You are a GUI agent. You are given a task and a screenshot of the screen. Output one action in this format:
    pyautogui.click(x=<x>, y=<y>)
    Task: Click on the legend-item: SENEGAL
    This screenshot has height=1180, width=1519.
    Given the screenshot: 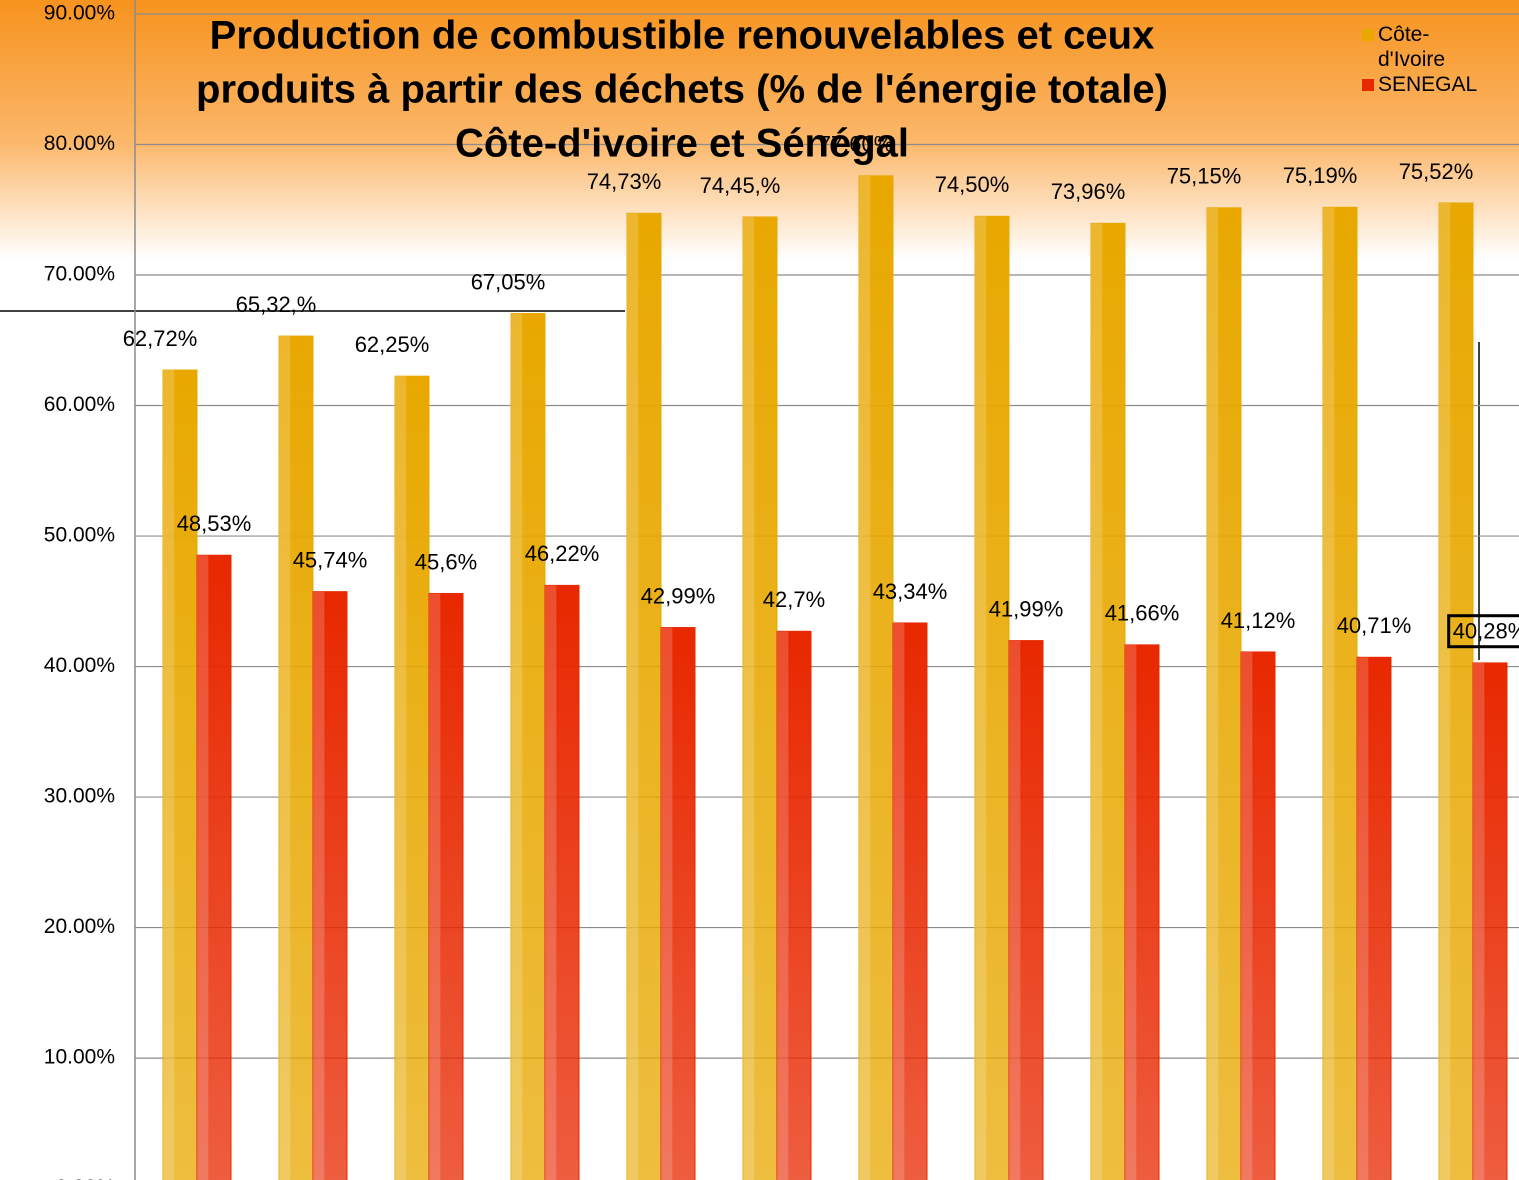 What is the action you would take?
    pyautogui.click(x=1429, y=84)
    